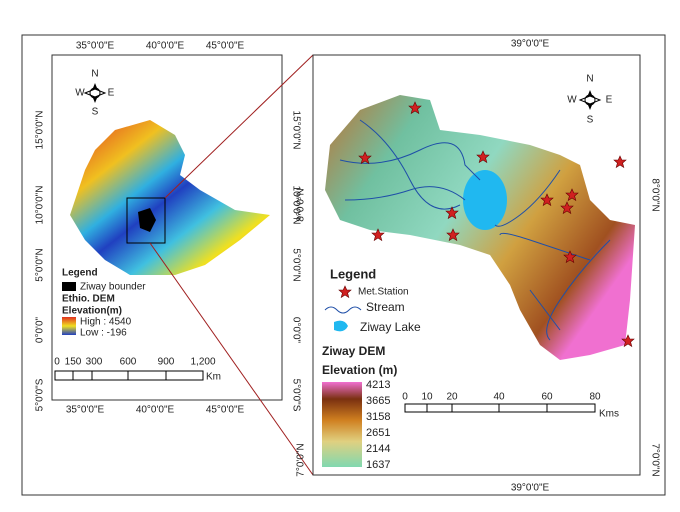 The height and width of the screenshot is (512, 680). Describe the element at coordinates (485, 200) in the screenshot. I see `ziway-lake` at that location.